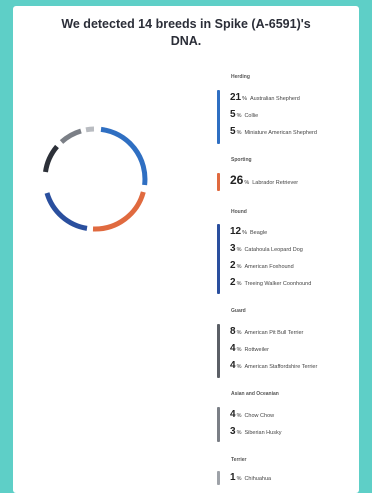 This screenshot has height=493, width=372. I want to click on group-header-terrier: Terrier, so click(239, 460).